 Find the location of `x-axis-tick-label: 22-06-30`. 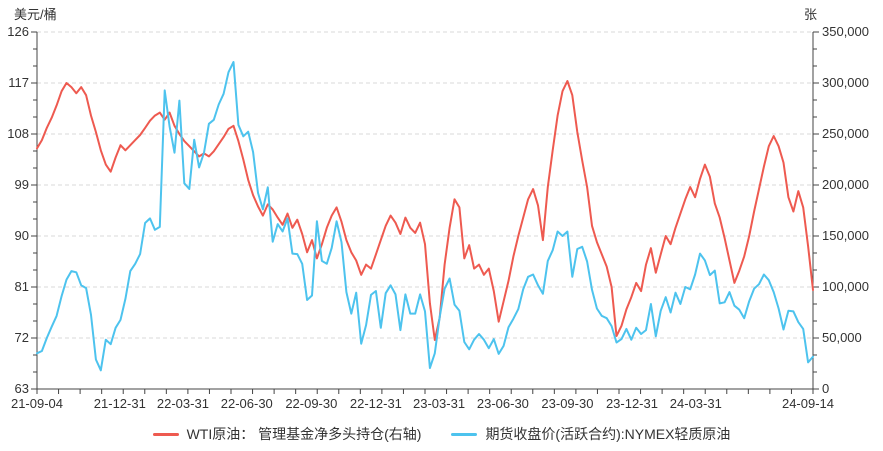

x-axis-tick-label: 22-06-30 is located at coordinates (247, 403).